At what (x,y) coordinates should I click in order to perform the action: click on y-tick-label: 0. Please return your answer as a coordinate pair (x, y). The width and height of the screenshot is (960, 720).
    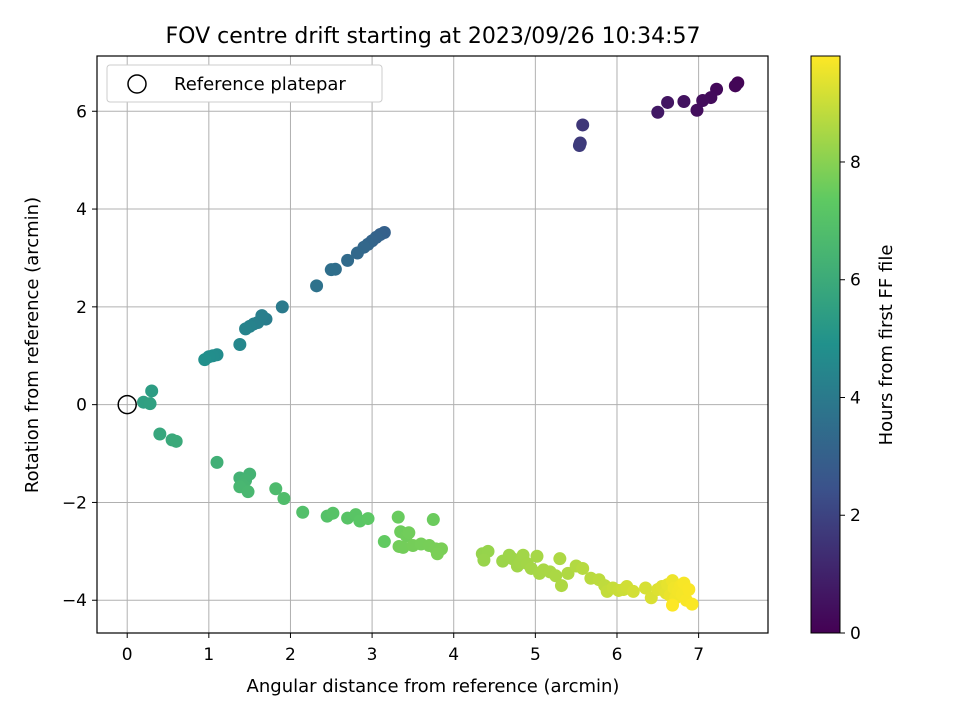
    Looking at the image, I should click on (81, 406).